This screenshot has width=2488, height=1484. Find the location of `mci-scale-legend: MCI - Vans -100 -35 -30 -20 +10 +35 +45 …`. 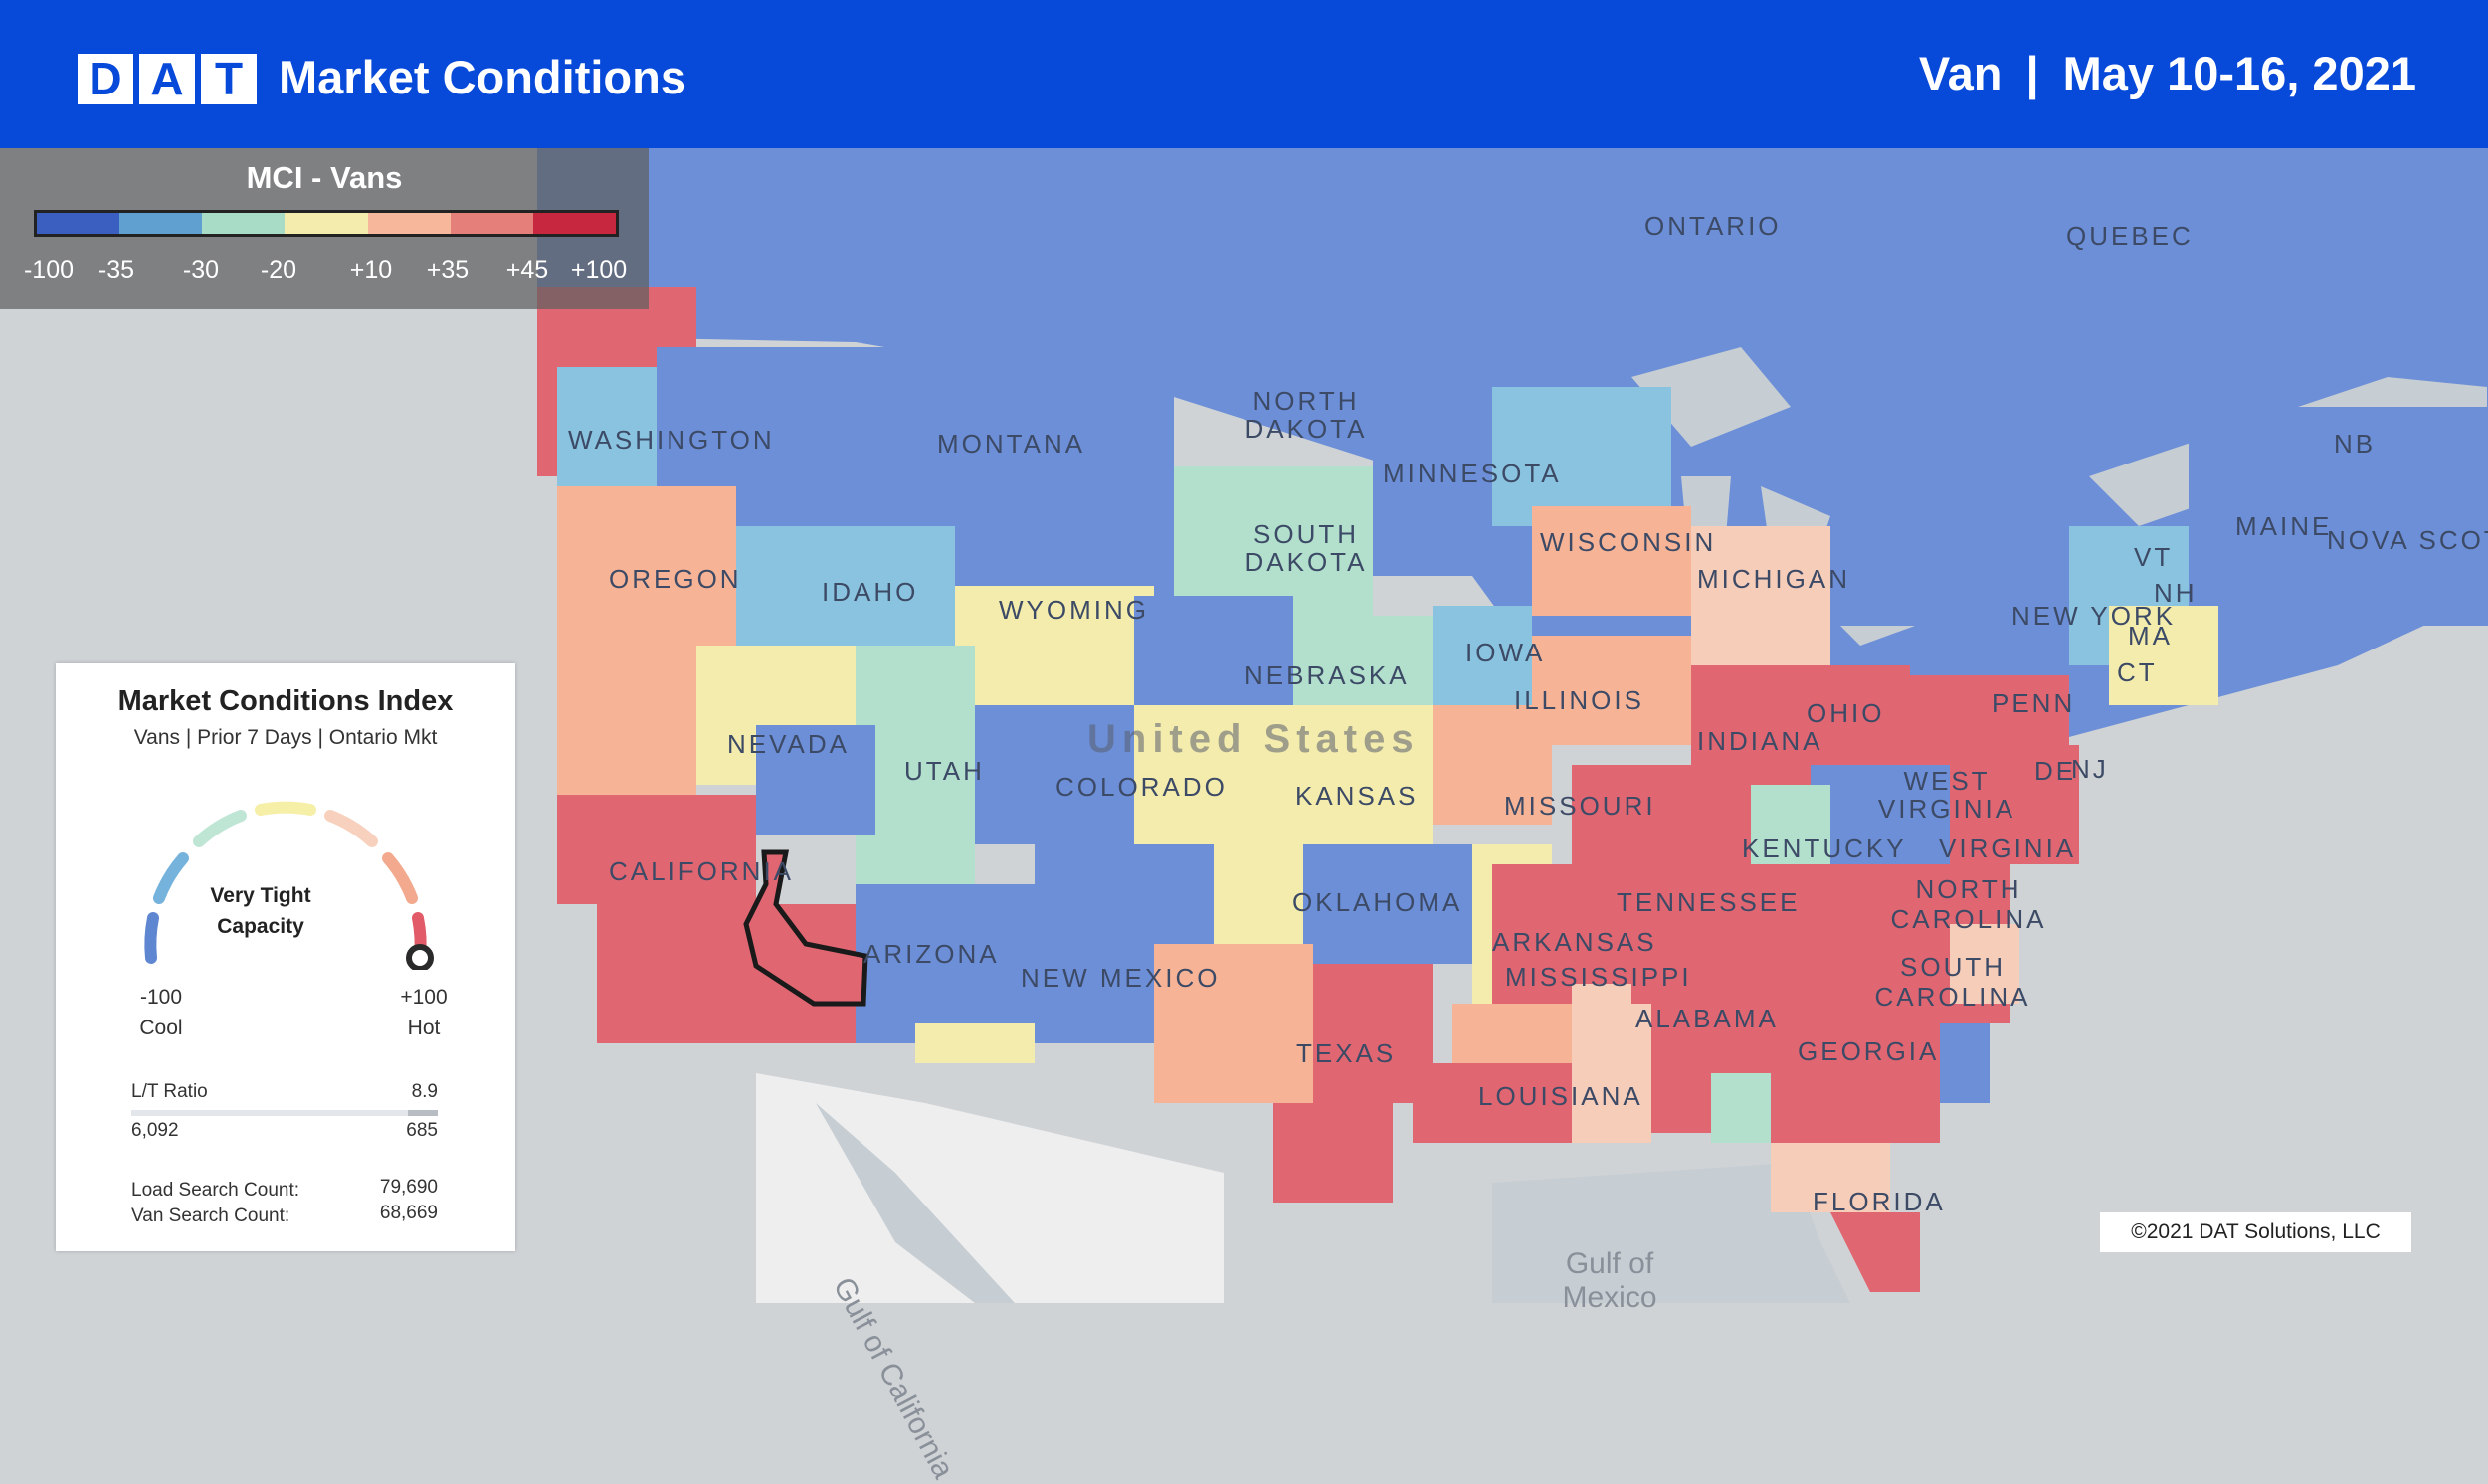

mci-scale-legend: MCI - Vans -100 -35 -30 -20 +10 +35 +45 … is located at coordinates (324, 228).